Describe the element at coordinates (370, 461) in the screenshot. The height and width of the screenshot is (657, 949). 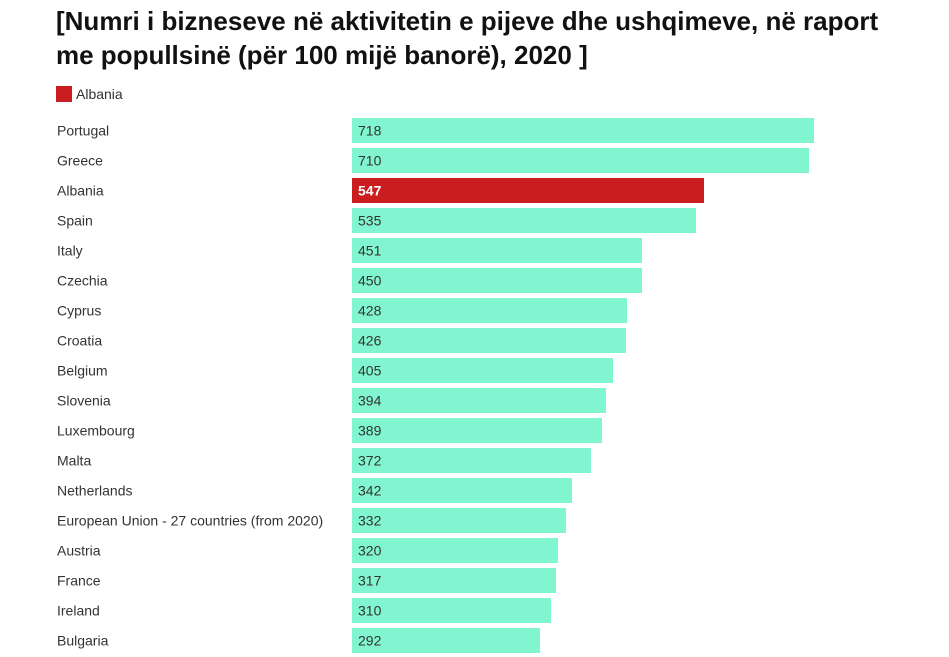
I see `value-label: 372` at that location.